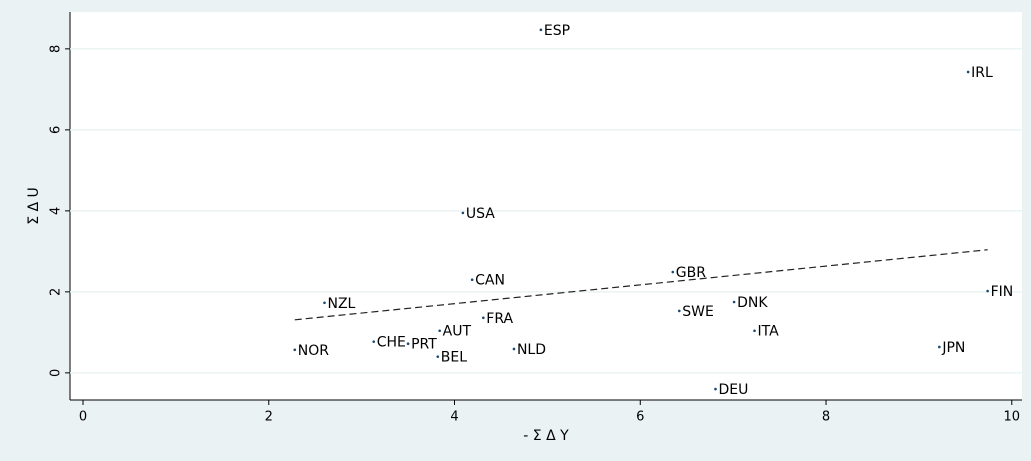  I want to click on y-tick-label: 0, so click(56, 373).